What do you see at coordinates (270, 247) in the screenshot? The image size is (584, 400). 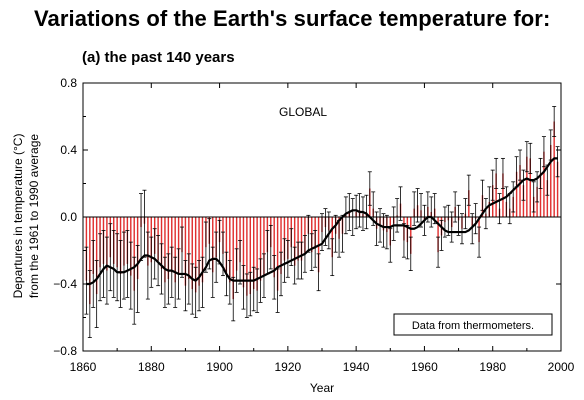 I see `errorbar-1915` at bounding box center [270, 247].